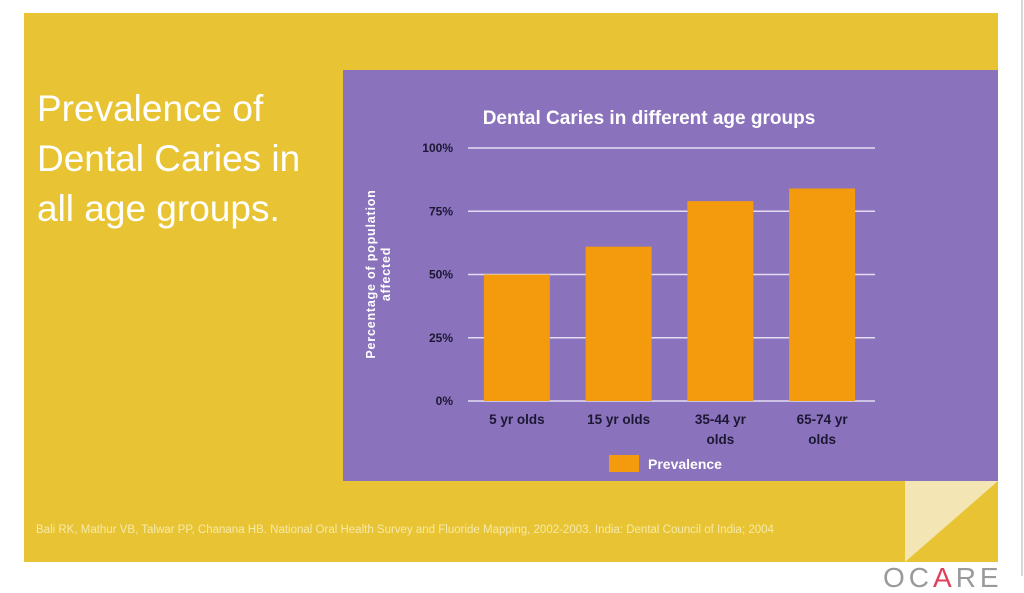 This screenshot has height=593, width=1024. Describe the element at coordinates (169, 158) in the screenshot. I see `slide-title-line: Dental Caries in` at that location.